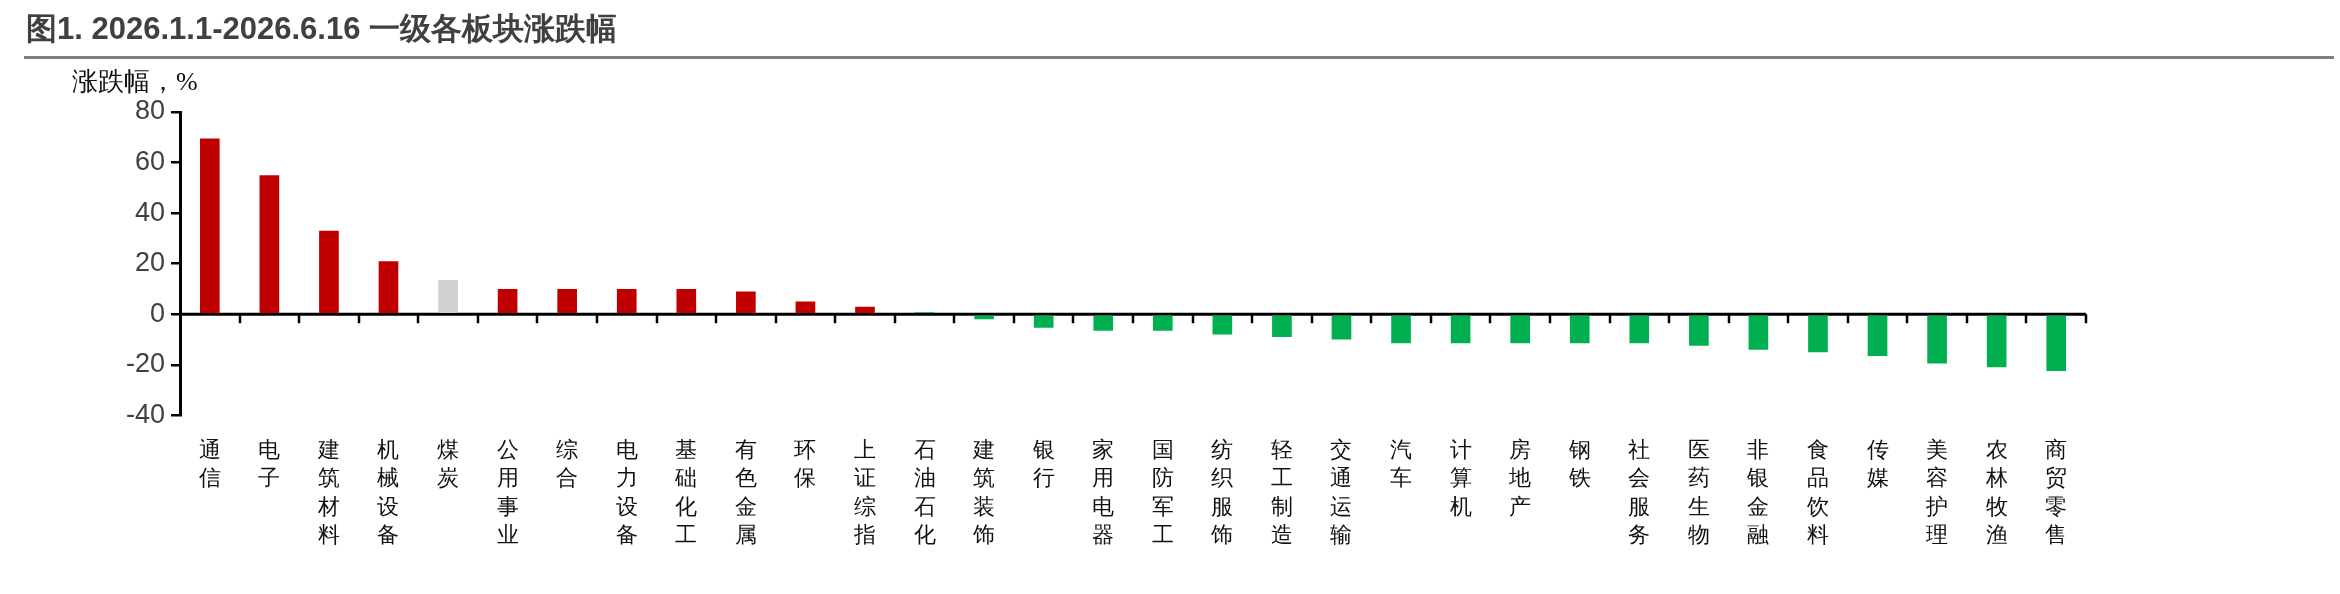 The width and height of the screenshot is (2340, 594). What do you see at coordinates (448, 464) in the screenshot?
I see `x-tick-label: 煤炭` at bounding box center [448, 464].